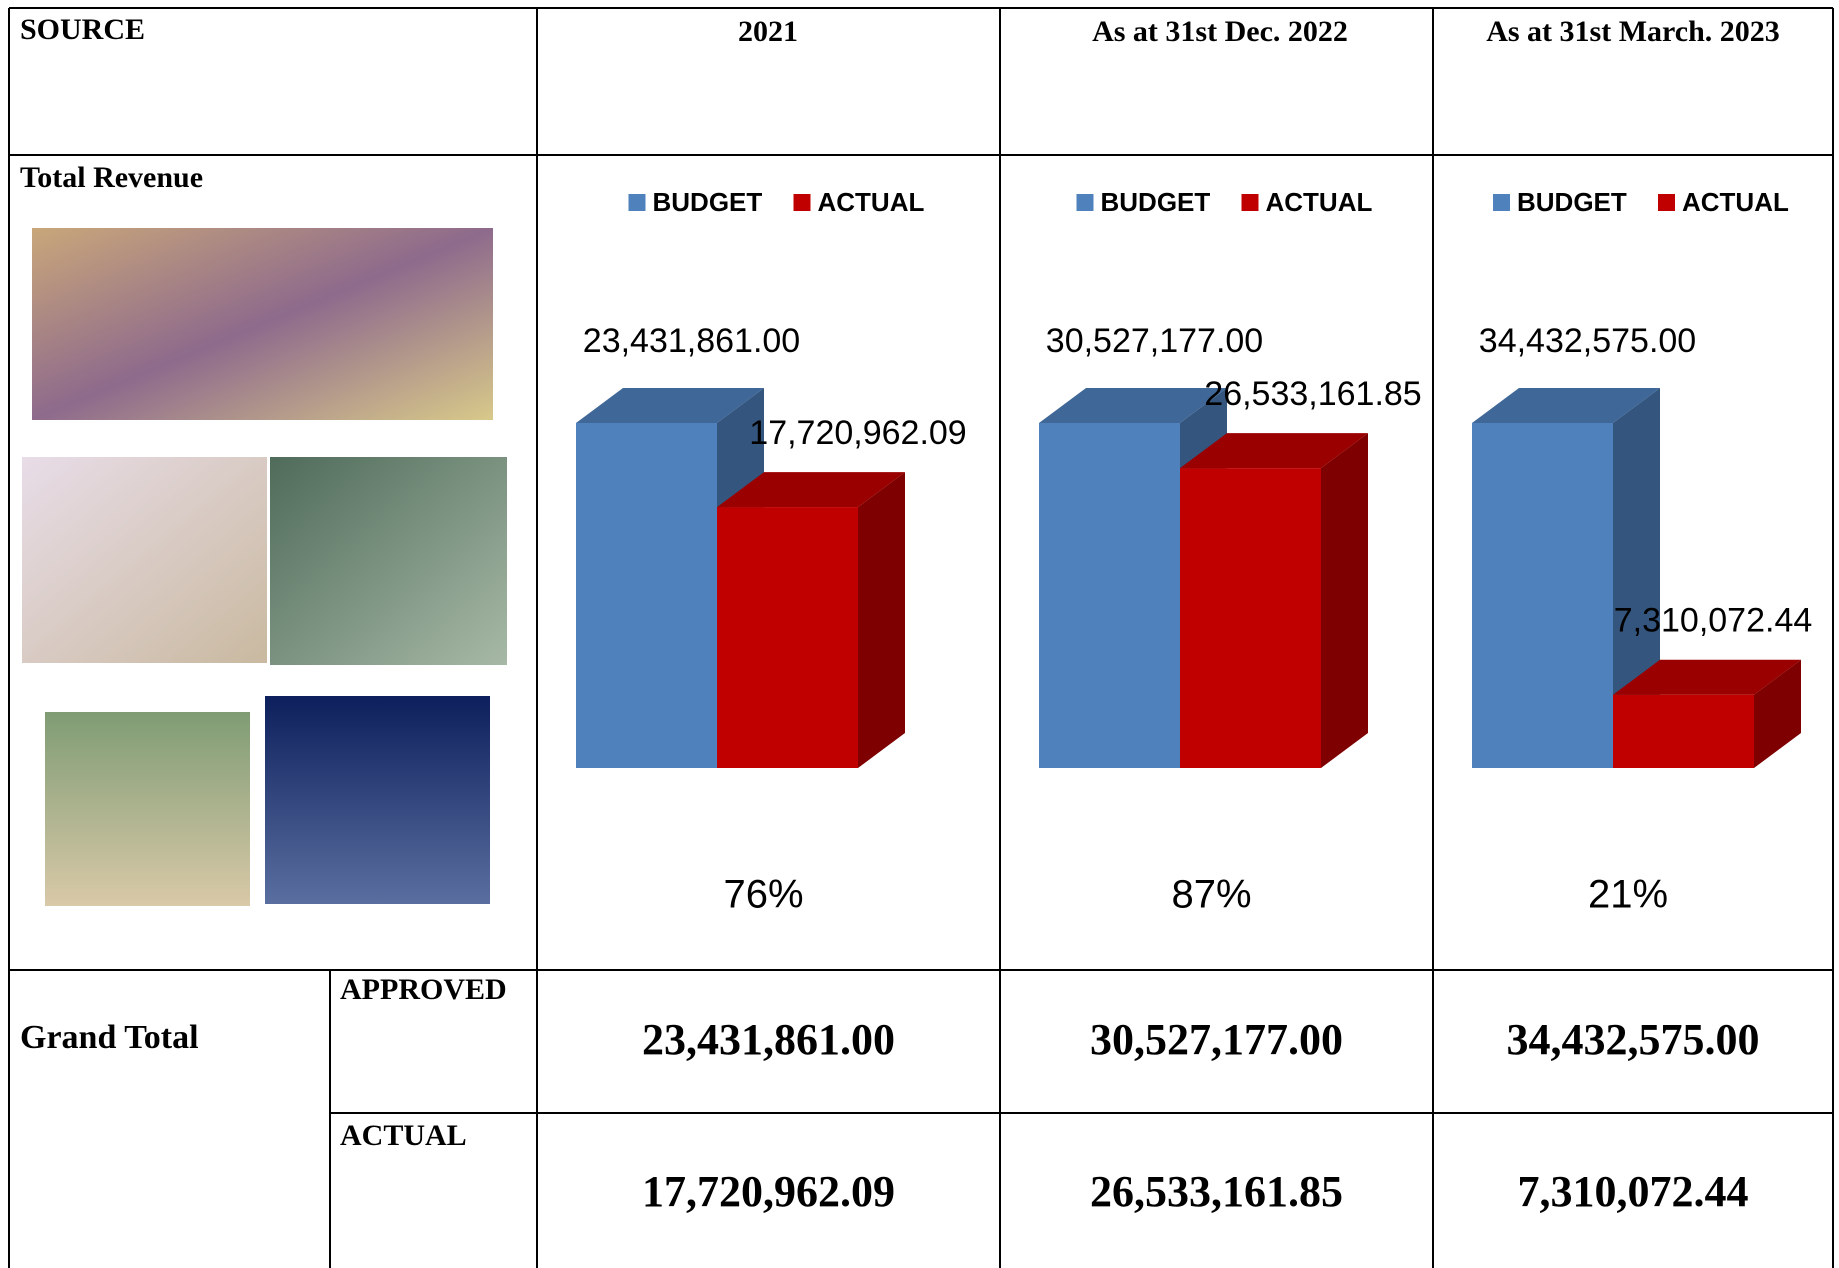 Image resolution: width=1839 pixels, height=1268 pixels. I want to click on data-label: 34,432,575.00, so click(1587, 341).